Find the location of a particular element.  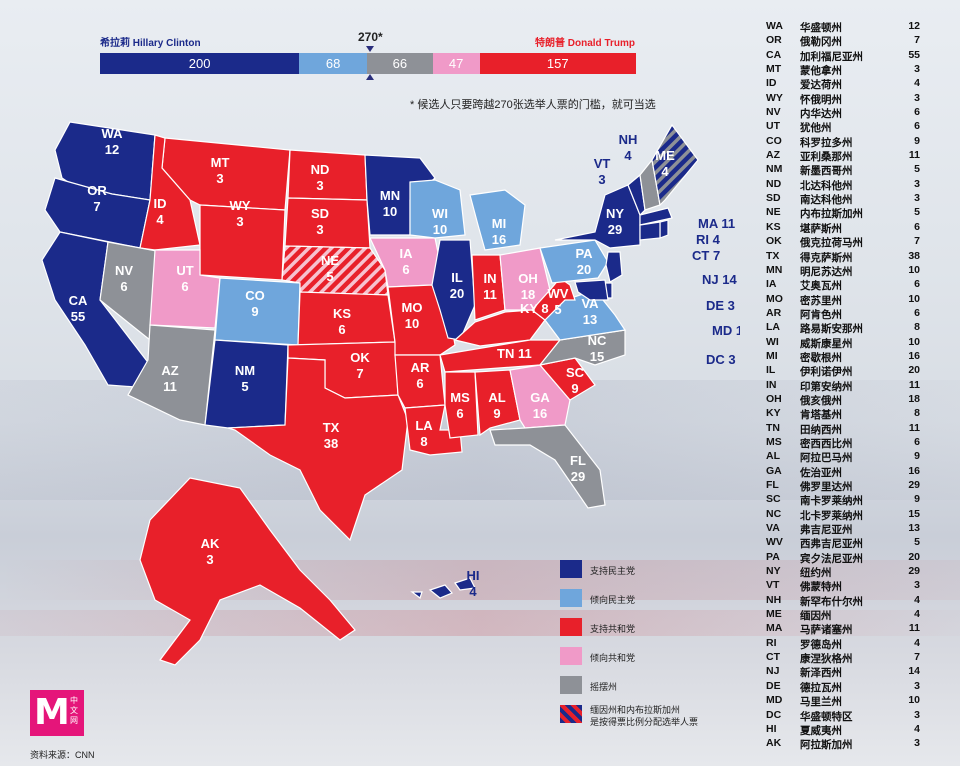

state-name: 佛罗里达州 is located at coordinates (826, 487).